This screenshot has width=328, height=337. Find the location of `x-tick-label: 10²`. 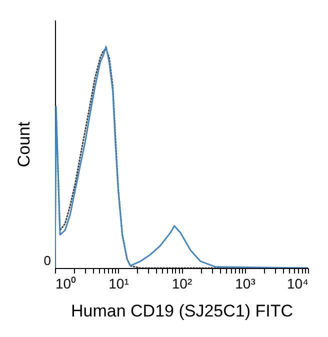

x-tick-label: 10² is located at coordinates (182, 284).